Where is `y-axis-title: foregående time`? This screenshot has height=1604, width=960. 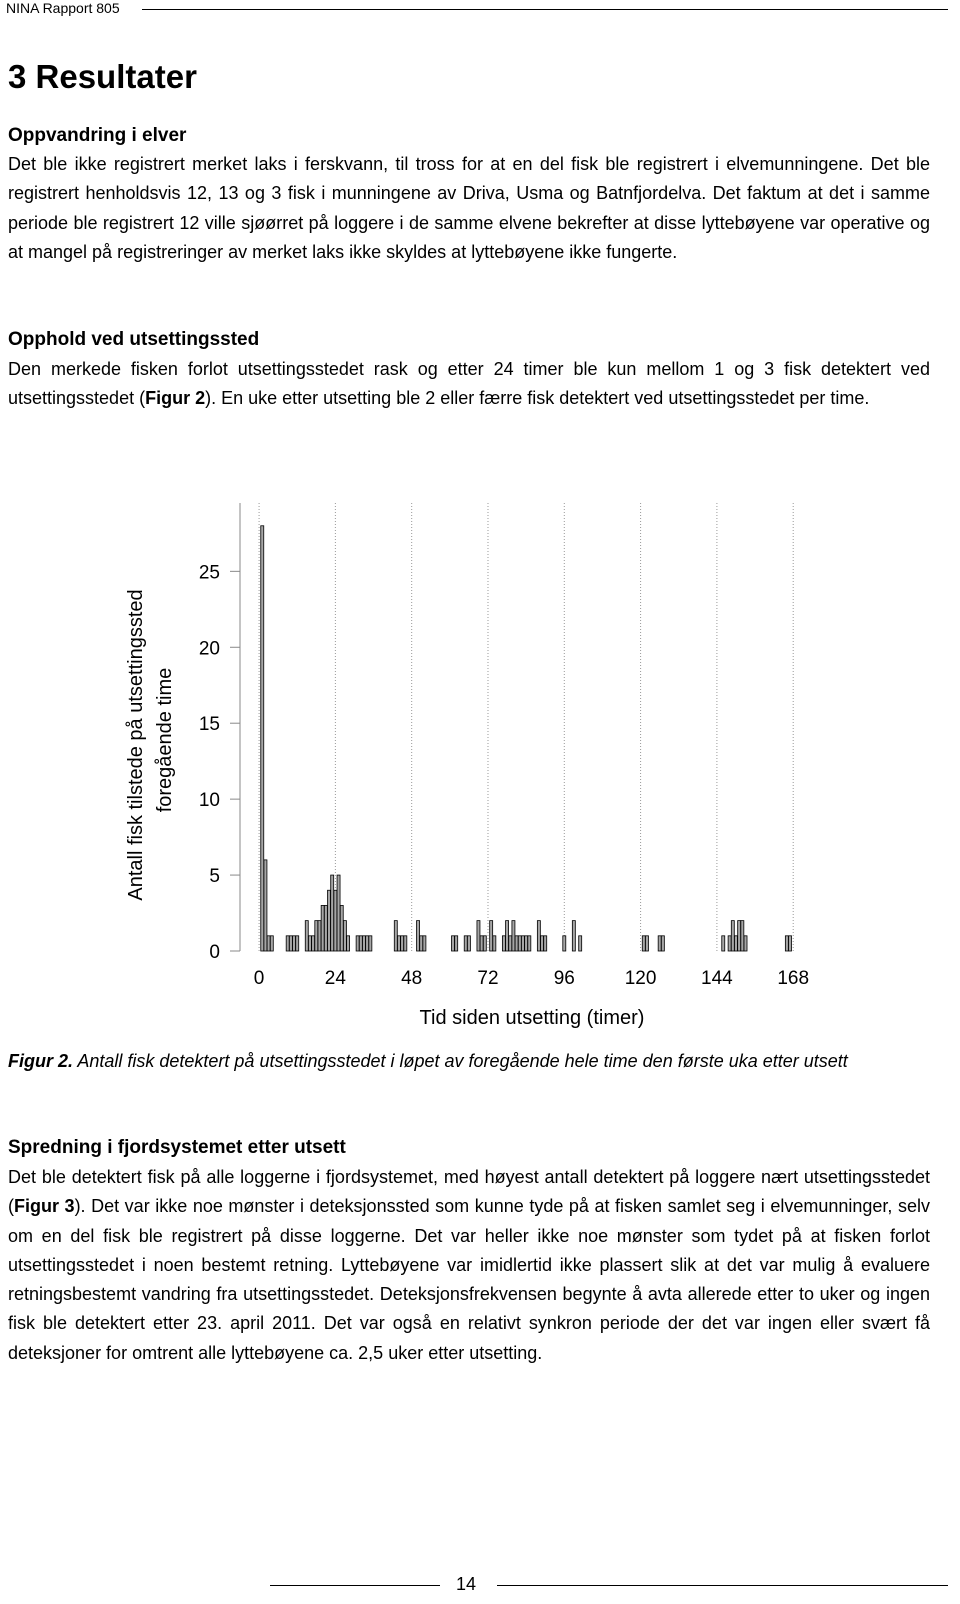
y-axis-title: foregående time is located at coordinates (165, 740).